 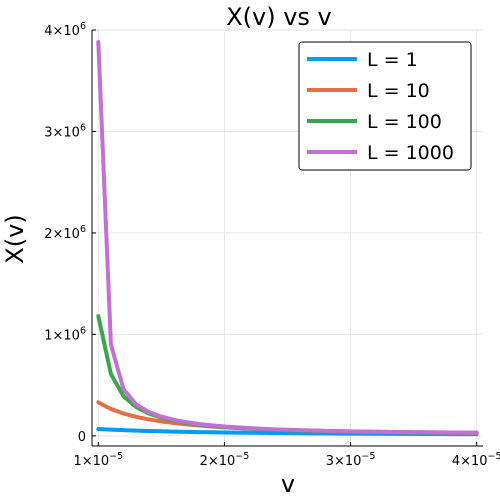 What do you see at coordinates (410, 153) in the screenshot?
I see `legend-label-4: L = 1000` at bounding box center [410, 153].